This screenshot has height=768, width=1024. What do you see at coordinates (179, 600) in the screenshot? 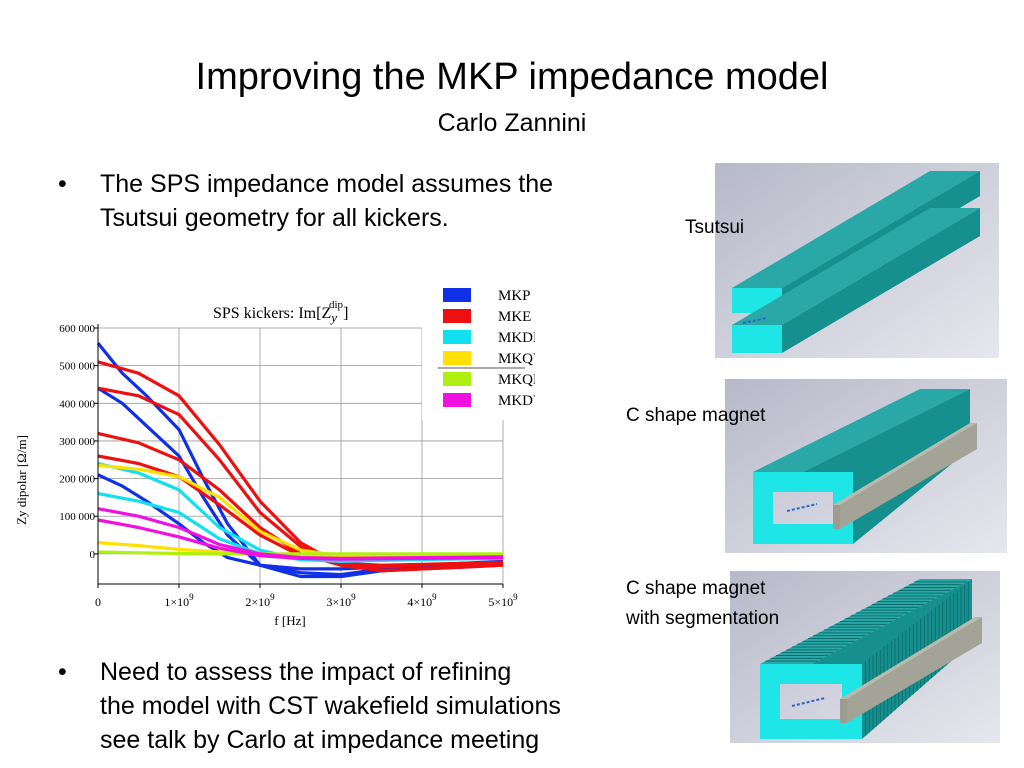
I see `x-tick-label: 1×10⁹` at bounding box center [179, 600].